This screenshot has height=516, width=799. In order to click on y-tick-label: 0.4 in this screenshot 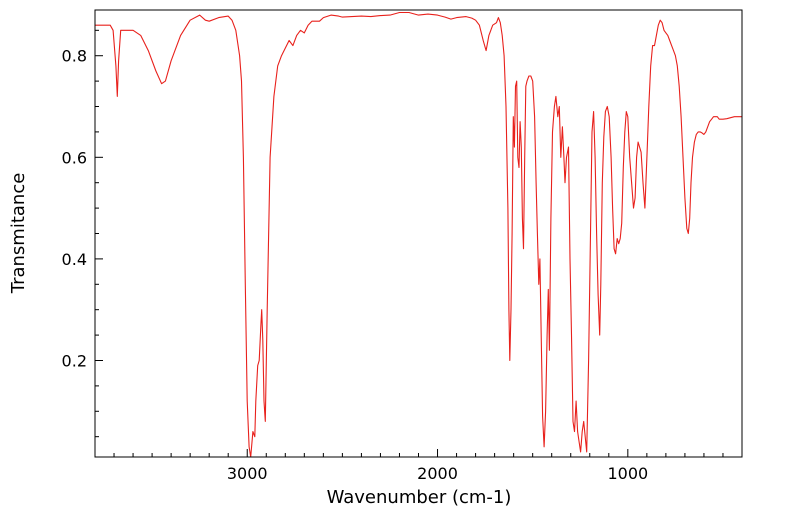, I will do `click(74, 259)`.